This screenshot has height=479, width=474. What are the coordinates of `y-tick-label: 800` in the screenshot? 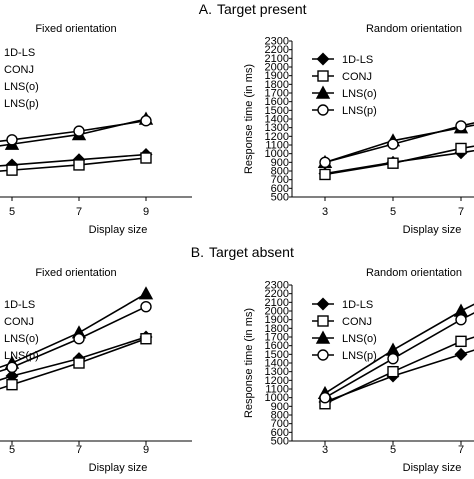 It's located at (280, 416).